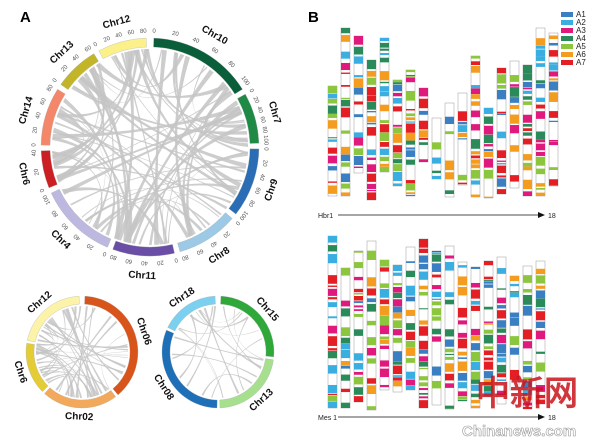  Describe the element at coordinates (39, 115) in the screenshot. I see `tick-label: 40` at that location.